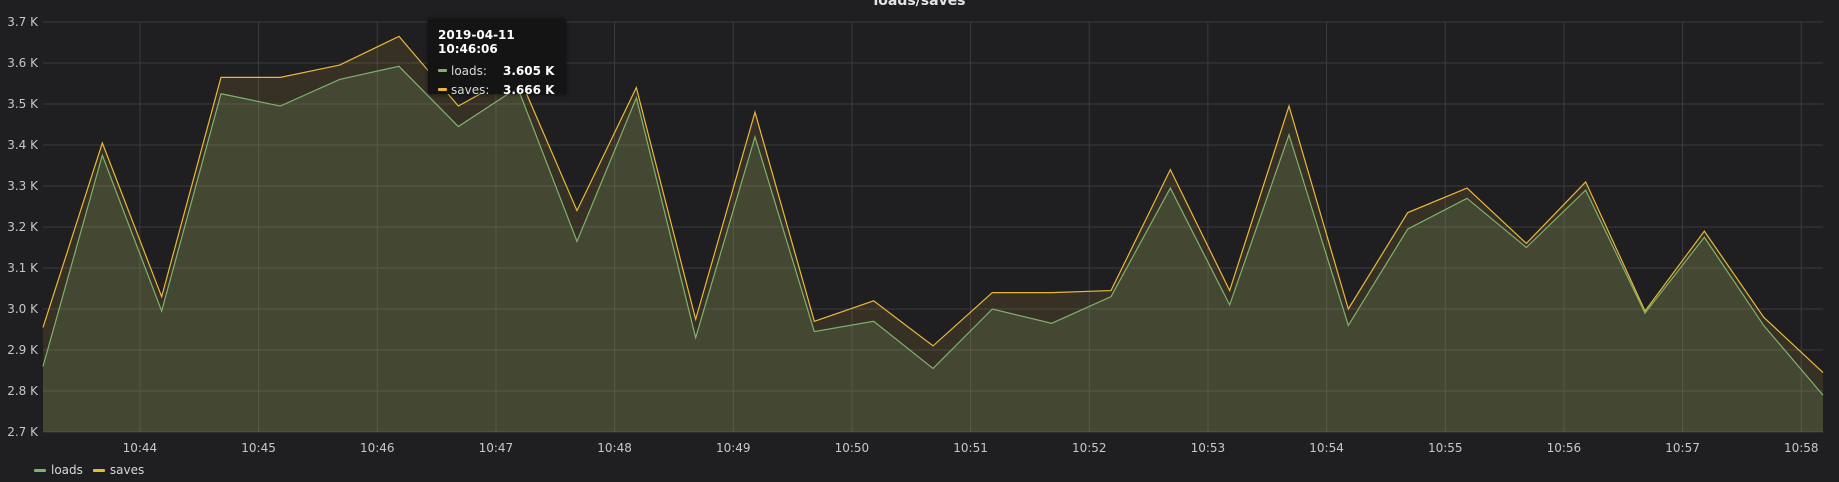  What do you see at coordinates (469, 70) in the screenshot?
I see `tooltip-series-name: loads:` at bounding box center [469, 70].